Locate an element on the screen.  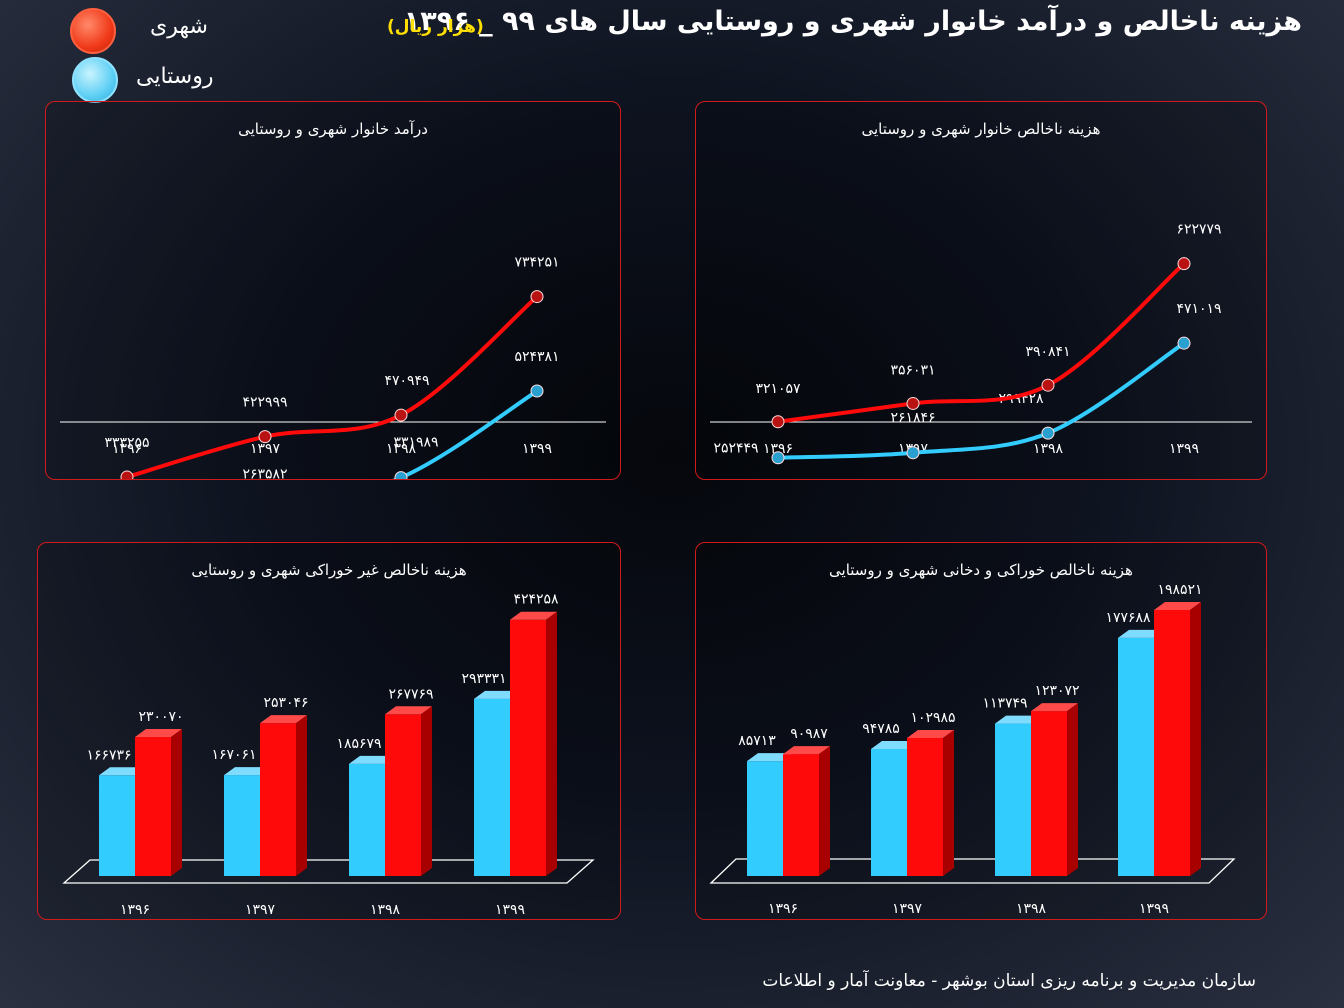
rural-data-label: ۴۷۱۰۱۹ is located at coordinates (1198, 309).